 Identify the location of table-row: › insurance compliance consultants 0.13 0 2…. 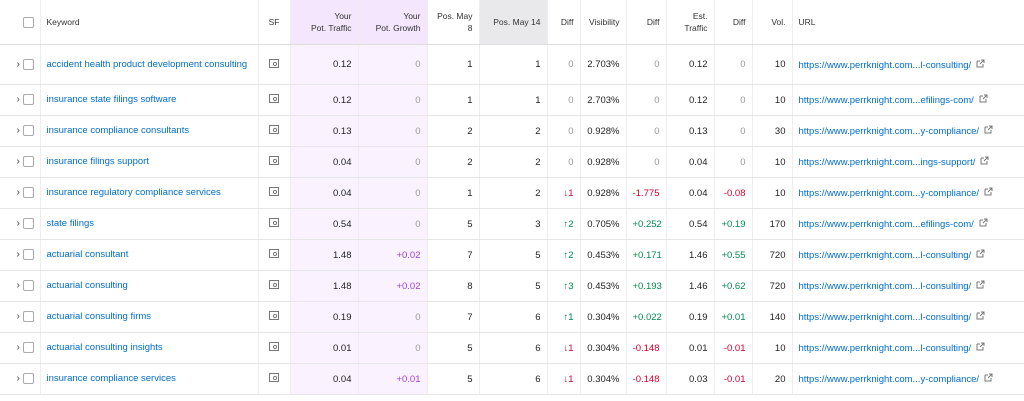
(512, 131).